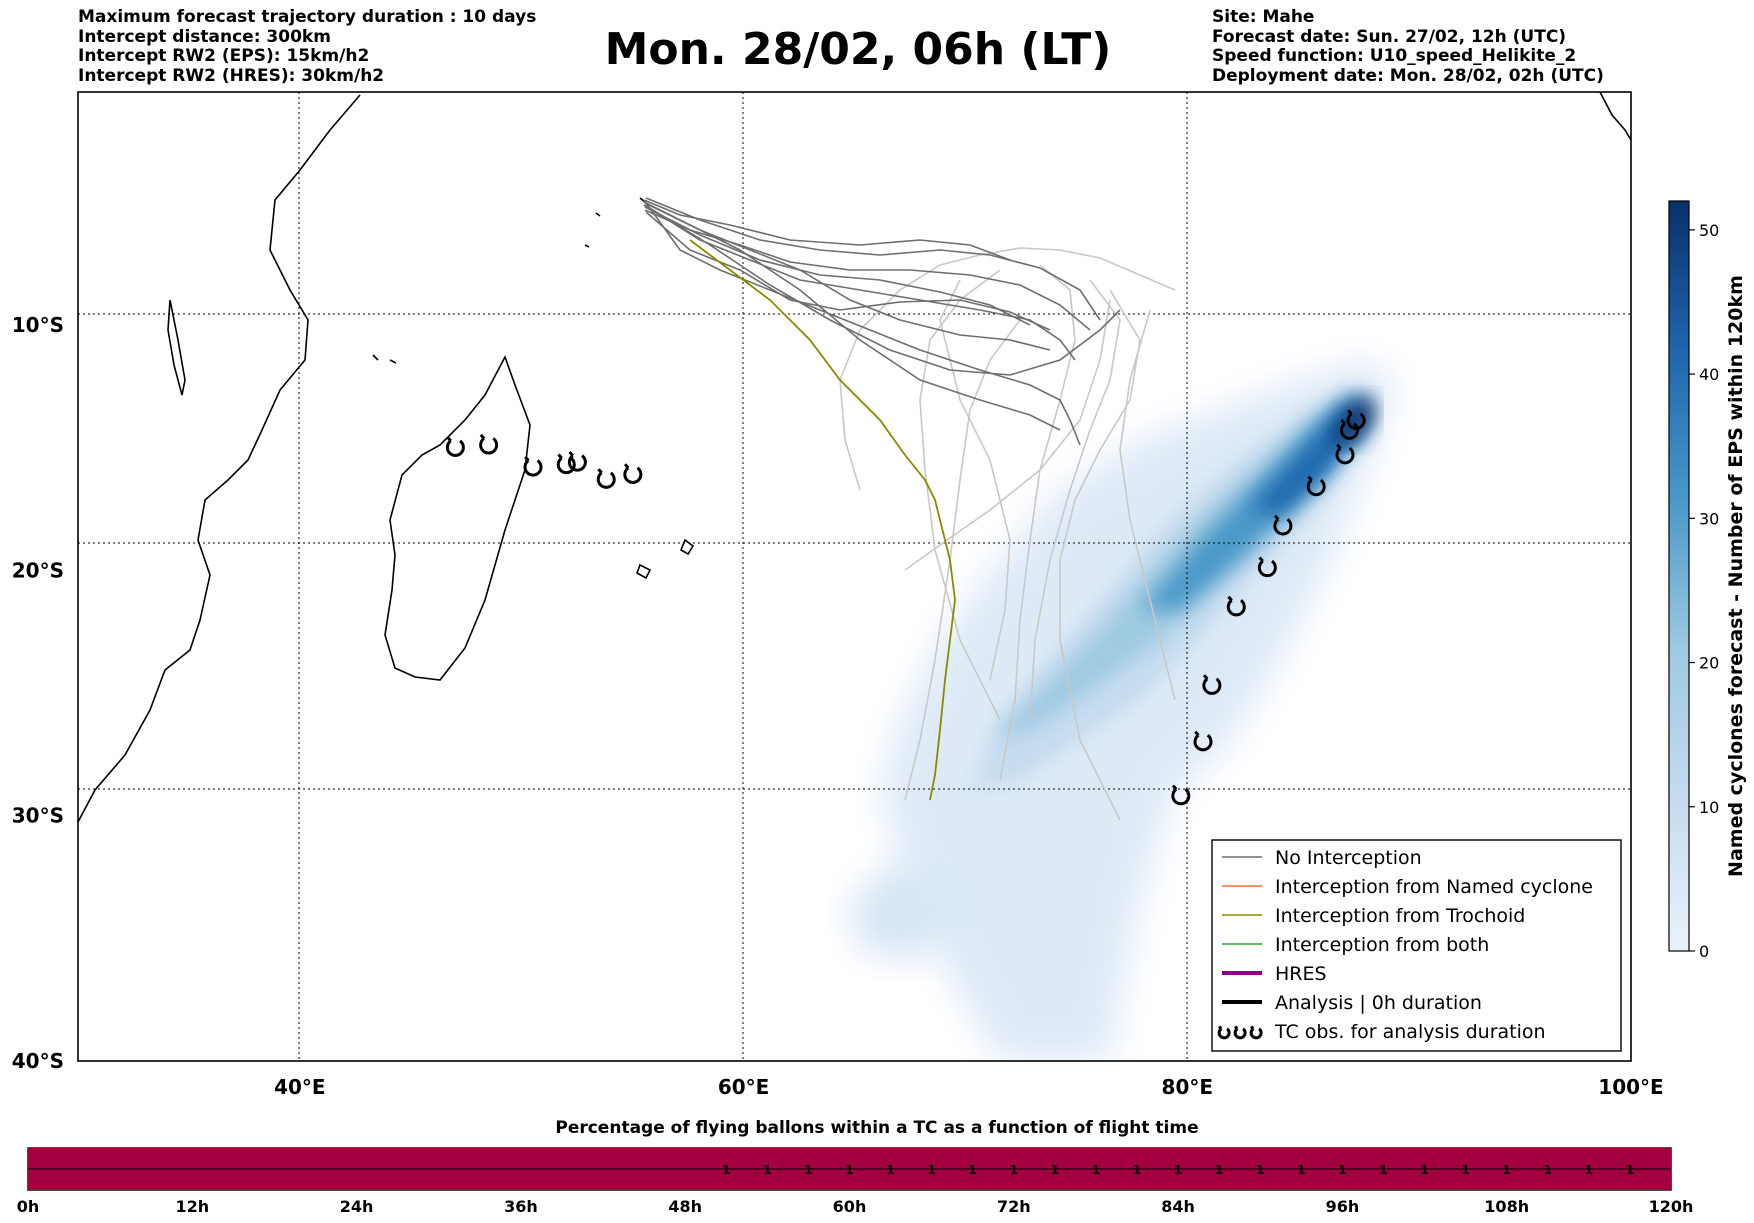 The width and height of the screenshot is (1754, 1223). Describe the element at coordinates (744, 1087) in the screenshot. I see `lon-tick-label: 60°E` at that location.